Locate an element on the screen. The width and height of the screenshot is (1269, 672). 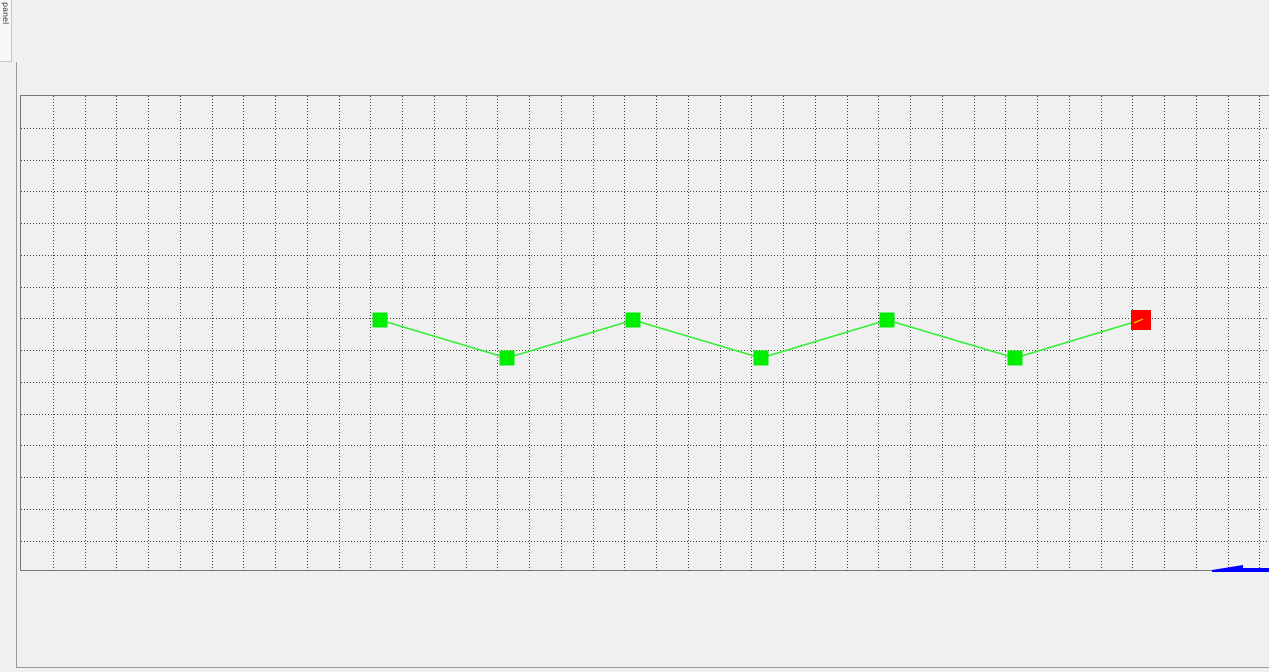
blue-arrow-indicator-icon is located at coordinates (1240, 568).